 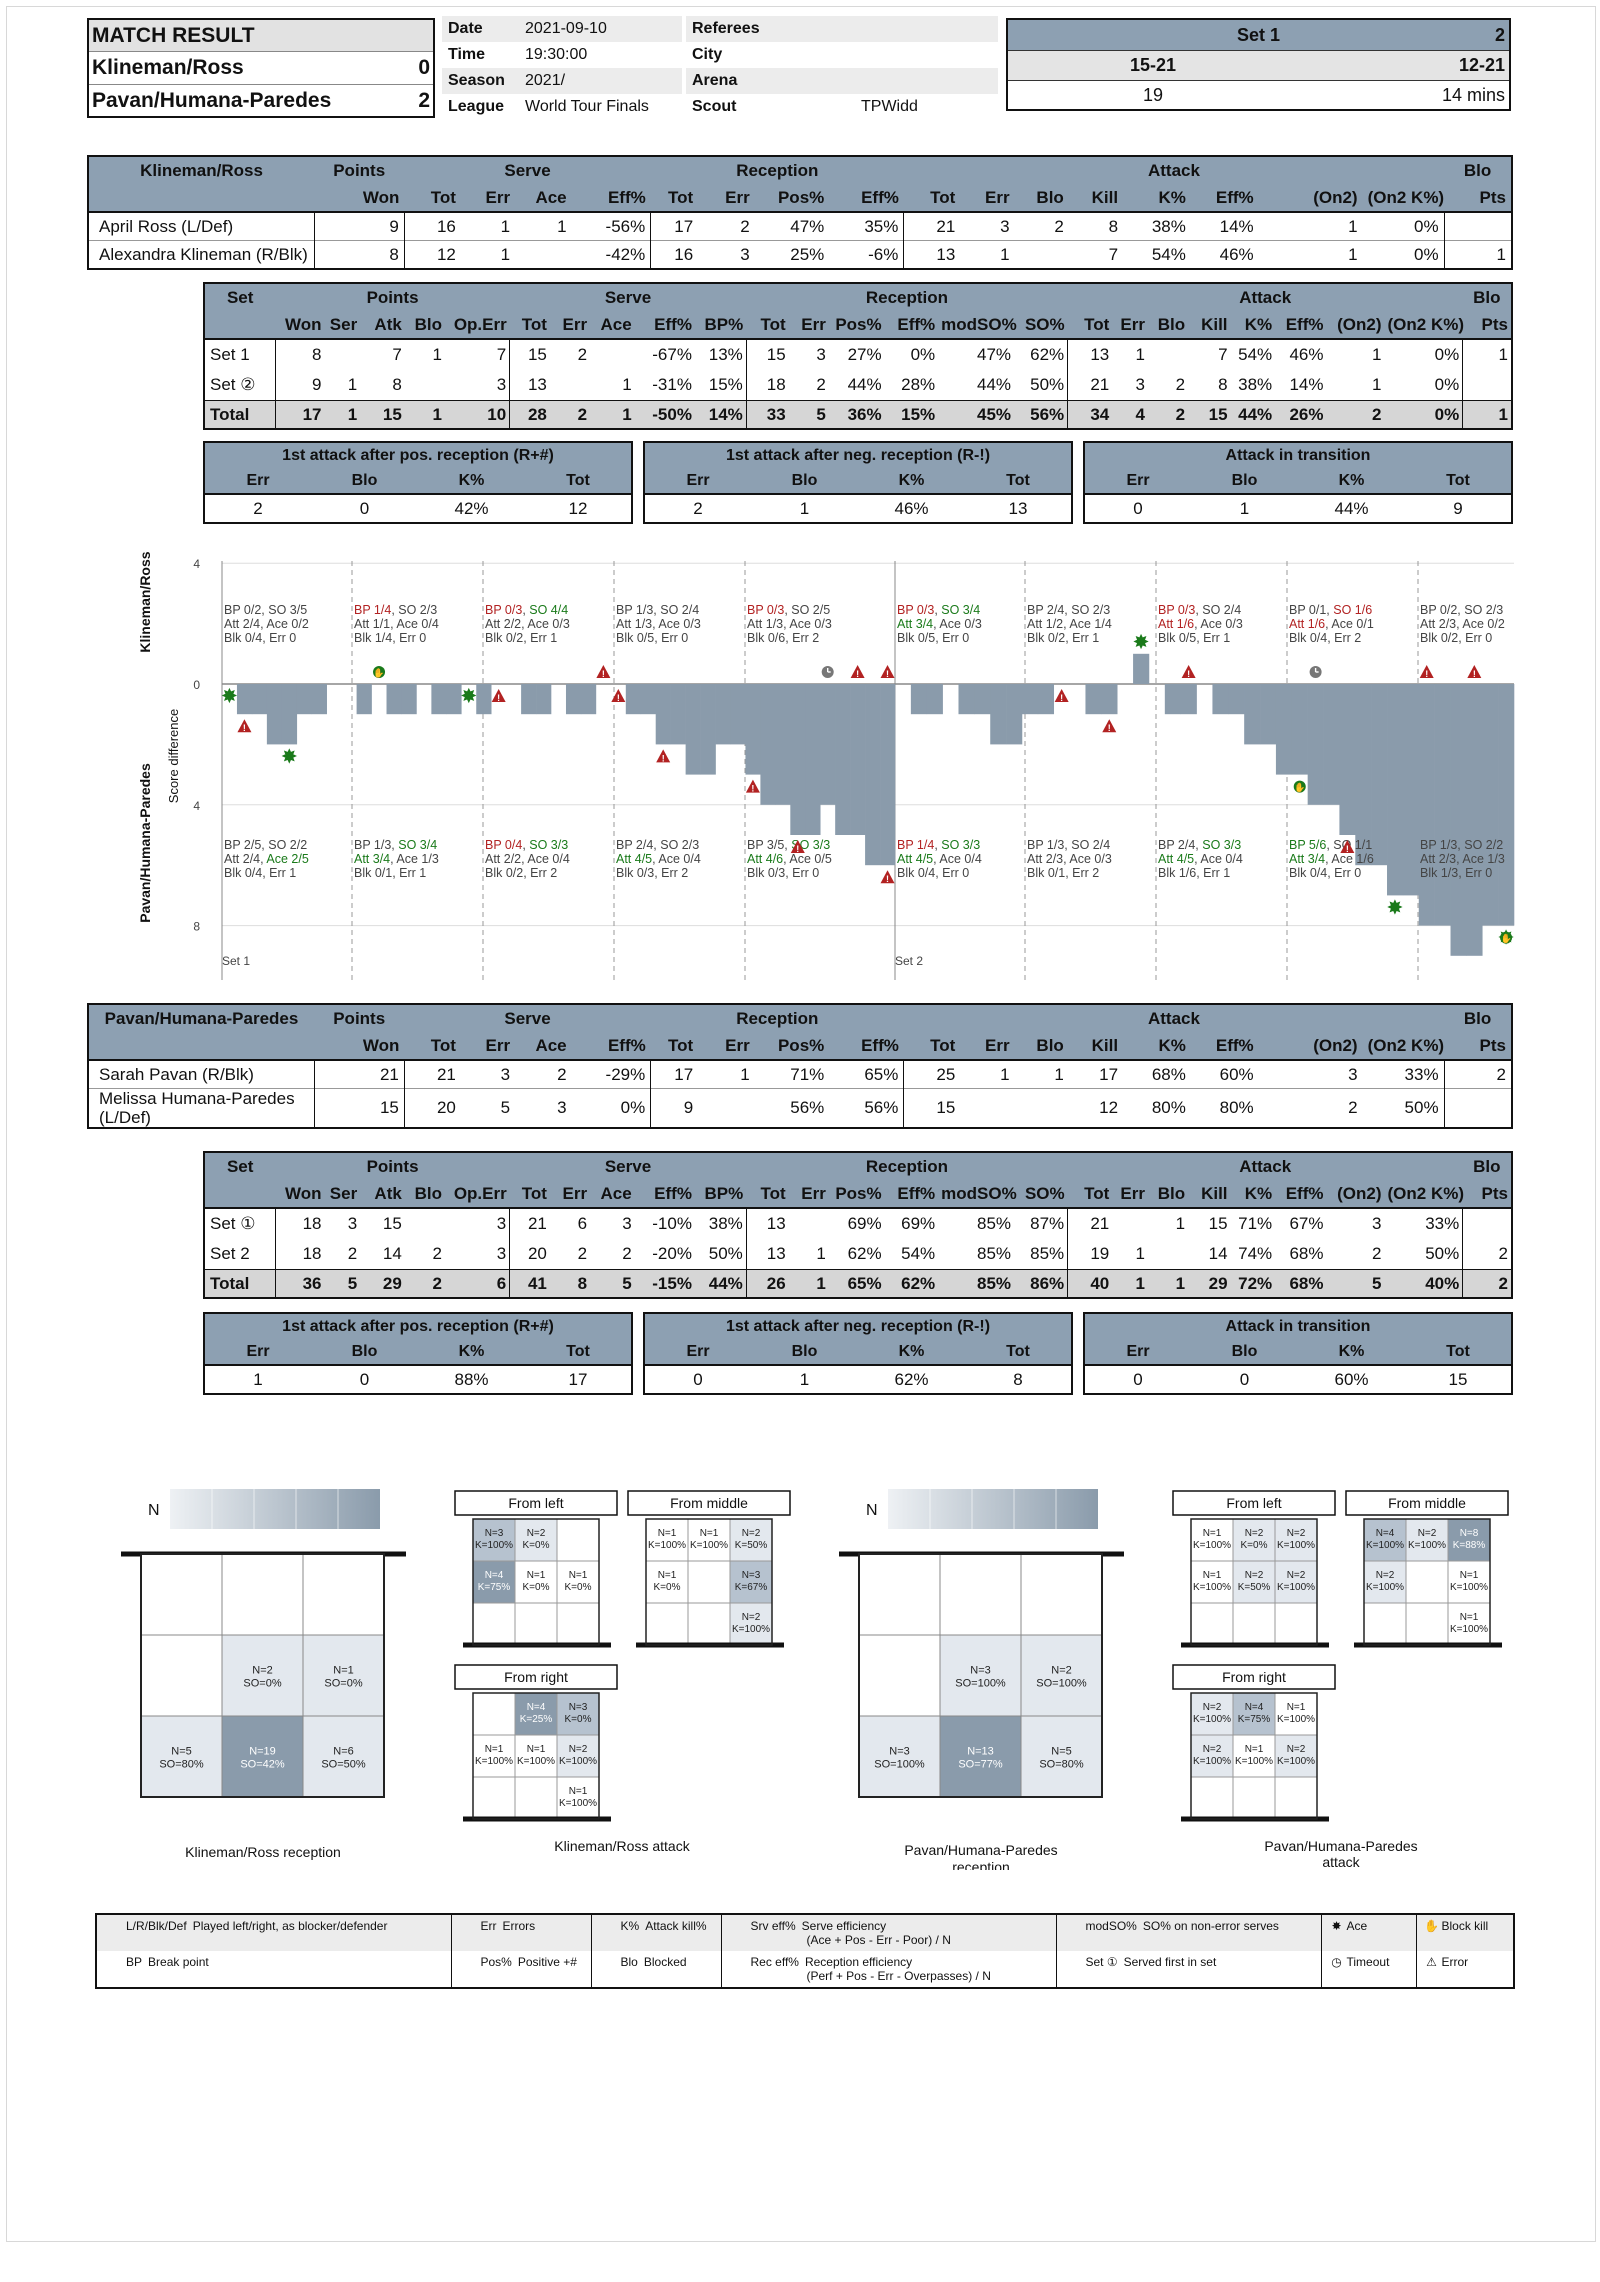 I want to click on team-name-header: Klineman/Ross, so click(x=201, y=170).